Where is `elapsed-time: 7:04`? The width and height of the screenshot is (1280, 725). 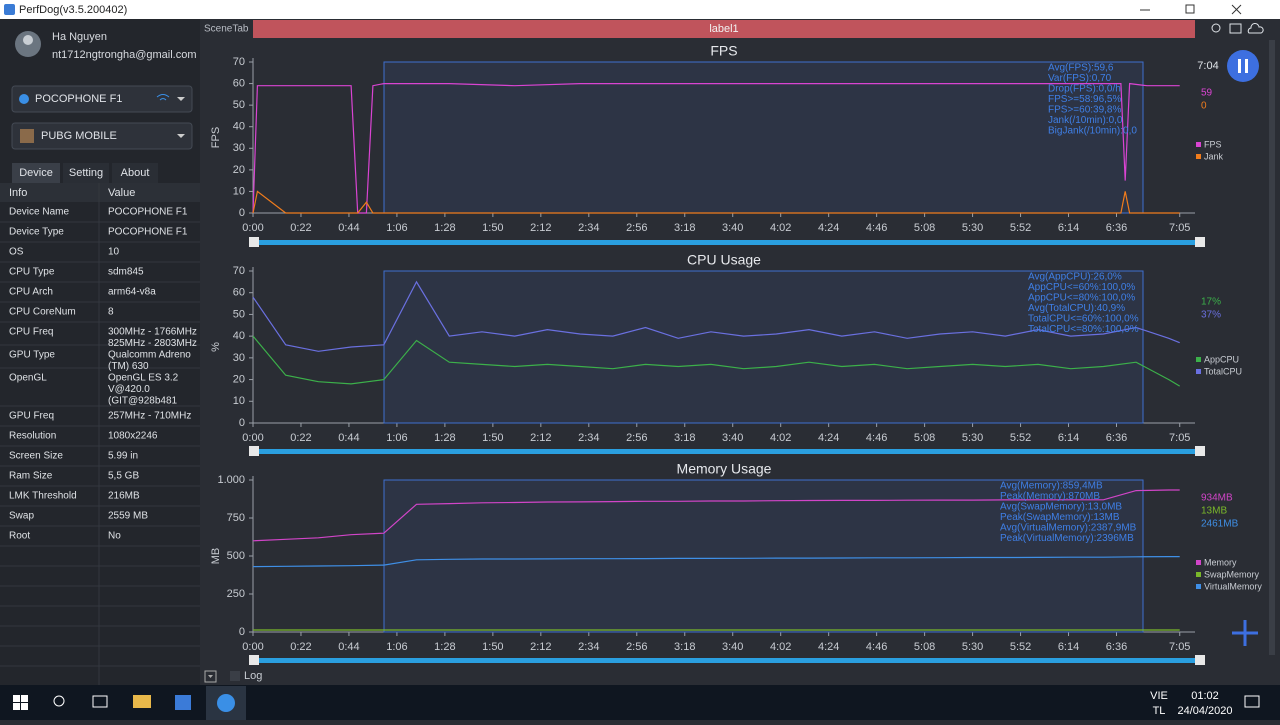
elapsed-time: 7:04 is located at coordinates (1207, 66).